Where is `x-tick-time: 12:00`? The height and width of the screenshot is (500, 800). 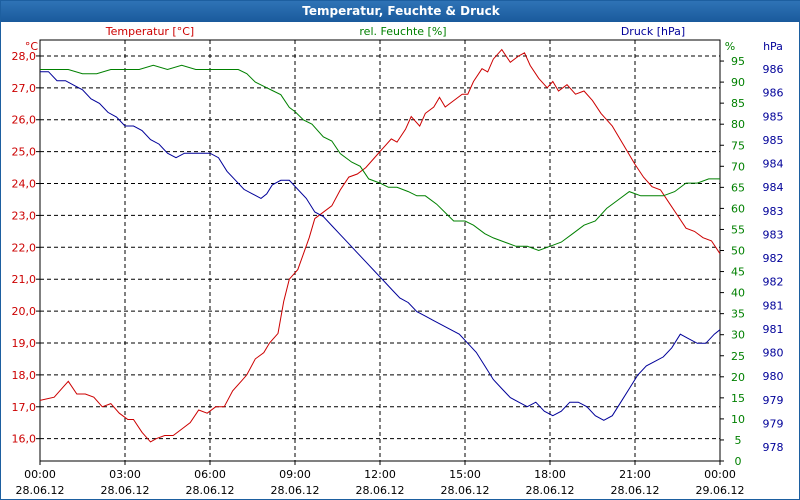 x-tick-time: 12:00 is located at coordinates (380, 474).